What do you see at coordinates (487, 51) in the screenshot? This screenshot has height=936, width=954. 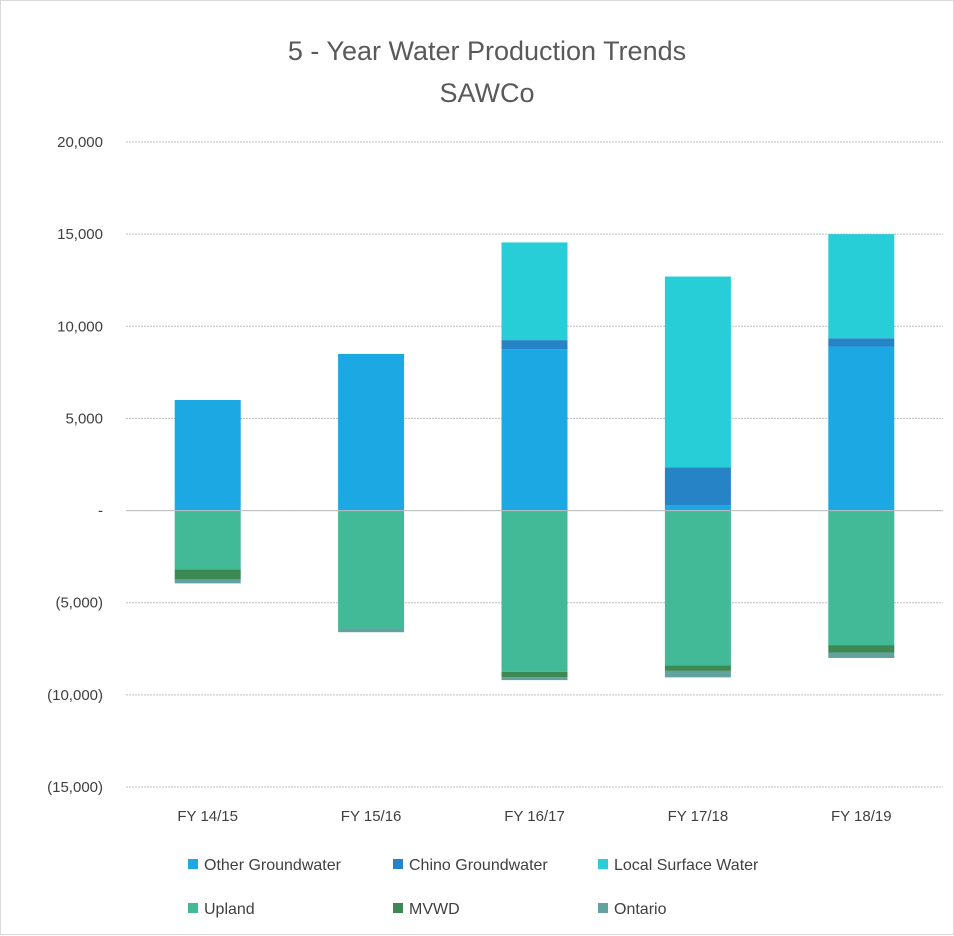 I see `chart-title: 5 - Year Water Production Trends` at bounding box center [487, 51].